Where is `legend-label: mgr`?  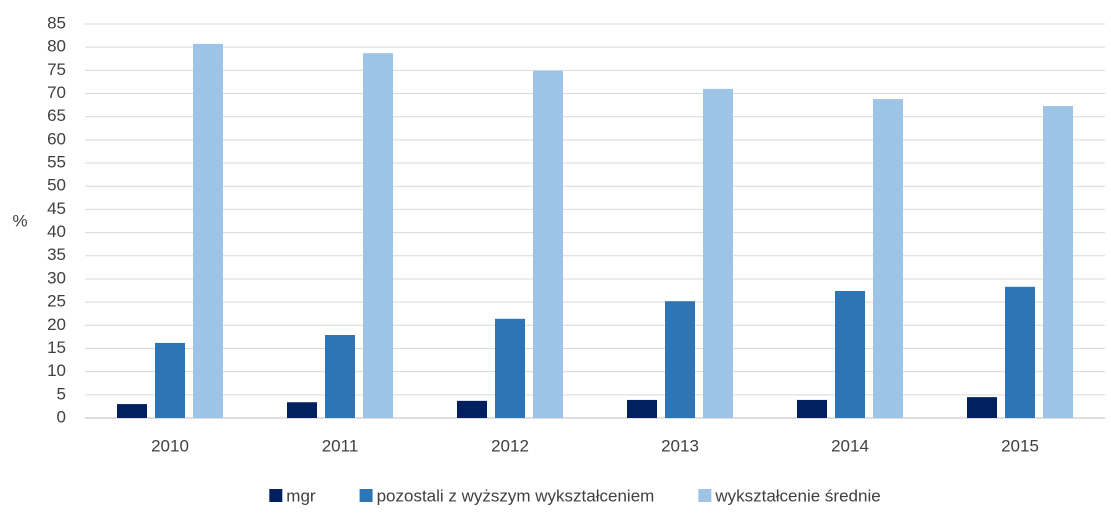 legend-label: mgr is located at coordinates (301, 495).